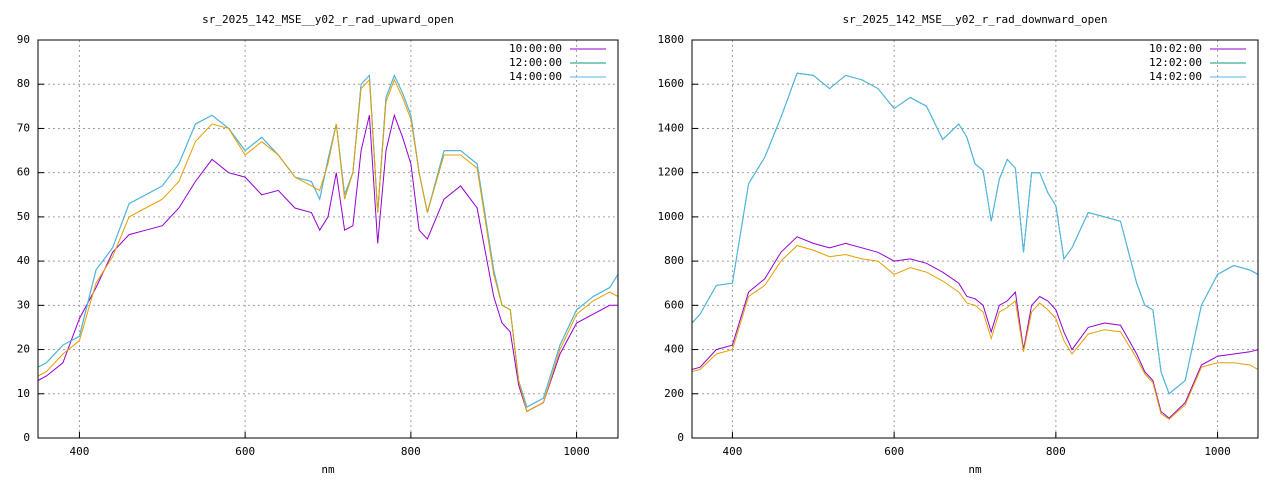 Image resolution: width=1280 pixels, height=480 pixels. Describe the element at coordinates (23, 393) in the screenshot. I see `y-tick-label: 10` at that location.